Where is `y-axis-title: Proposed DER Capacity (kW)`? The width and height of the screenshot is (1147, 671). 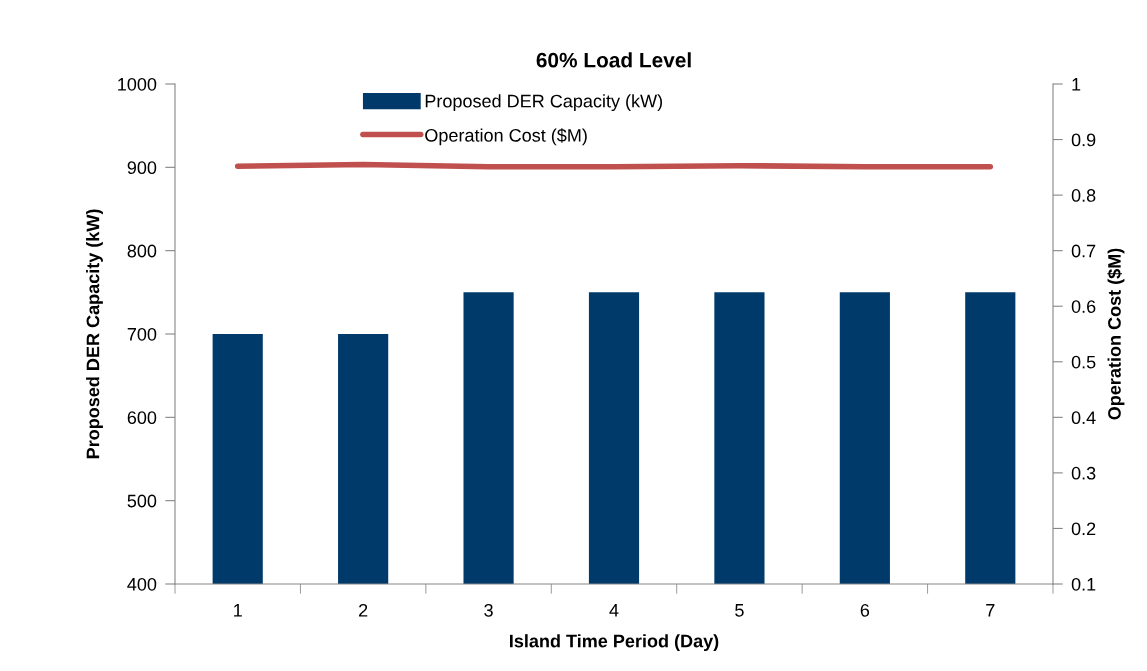
y-axis-title: Proposed DER Capacity (kW) is located at coordinates (94, 334).